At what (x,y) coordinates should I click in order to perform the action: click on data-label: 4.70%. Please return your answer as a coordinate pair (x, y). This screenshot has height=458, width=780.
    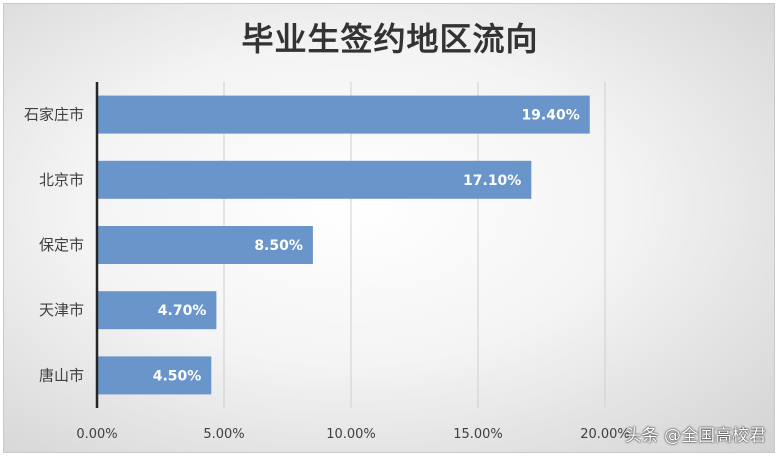
    Looking at the image, I should click on (182, 311).